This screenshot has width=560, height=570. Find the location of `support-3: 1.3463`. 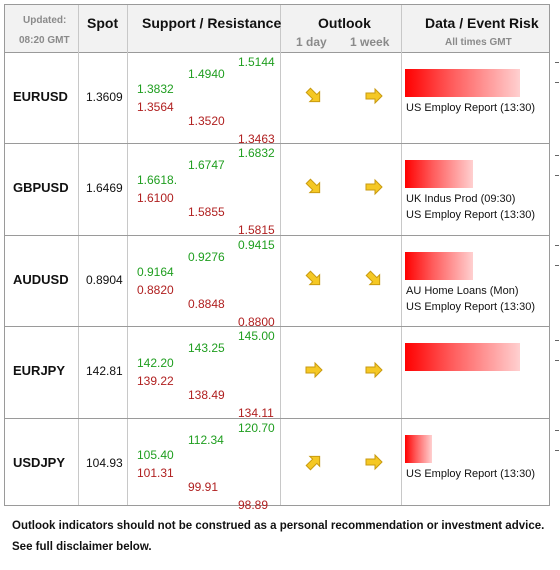

support-3: 1.3463 is located at coordinates (256, 139).